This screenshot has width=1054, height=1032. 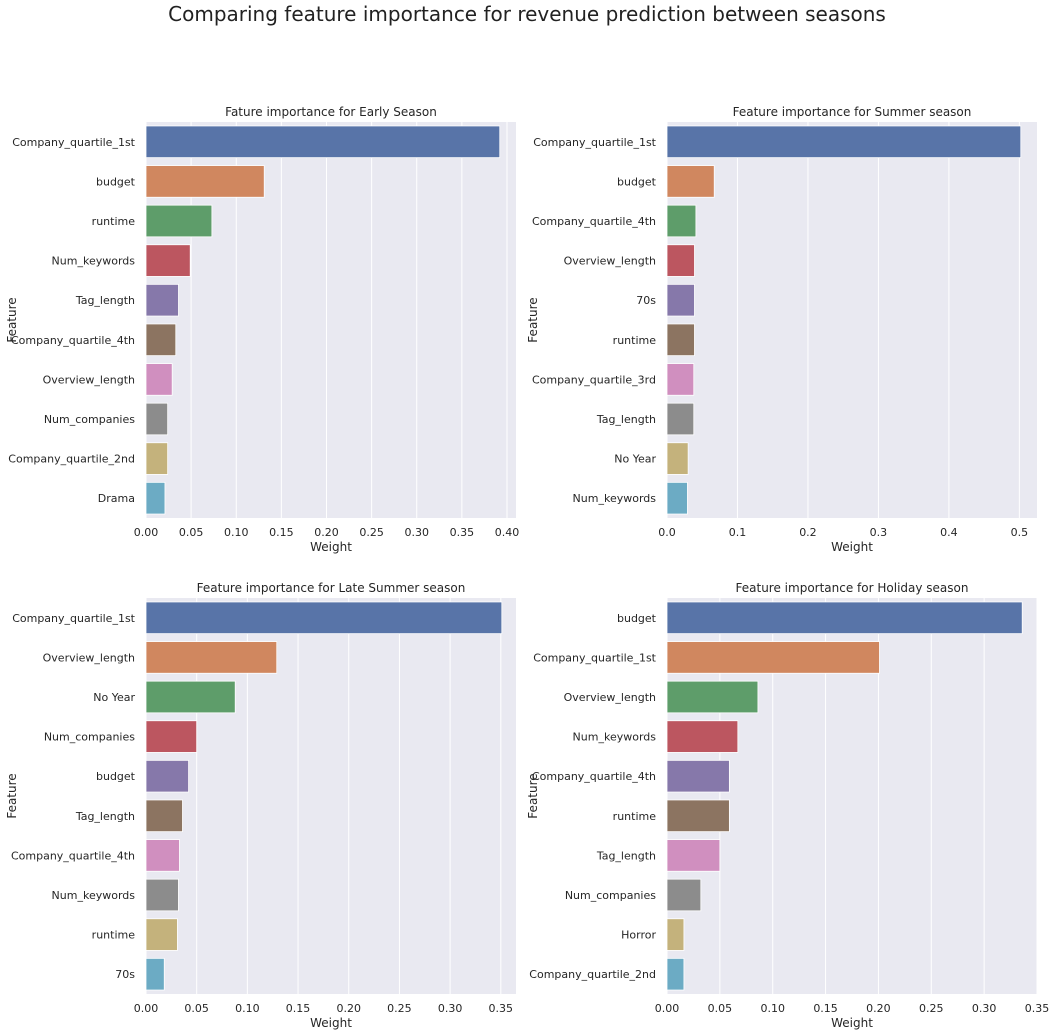 What do you see at coordinates (738, 532) in the screenshot?
I see `xtick-label: 0.1` at bounding box center [738, 532].